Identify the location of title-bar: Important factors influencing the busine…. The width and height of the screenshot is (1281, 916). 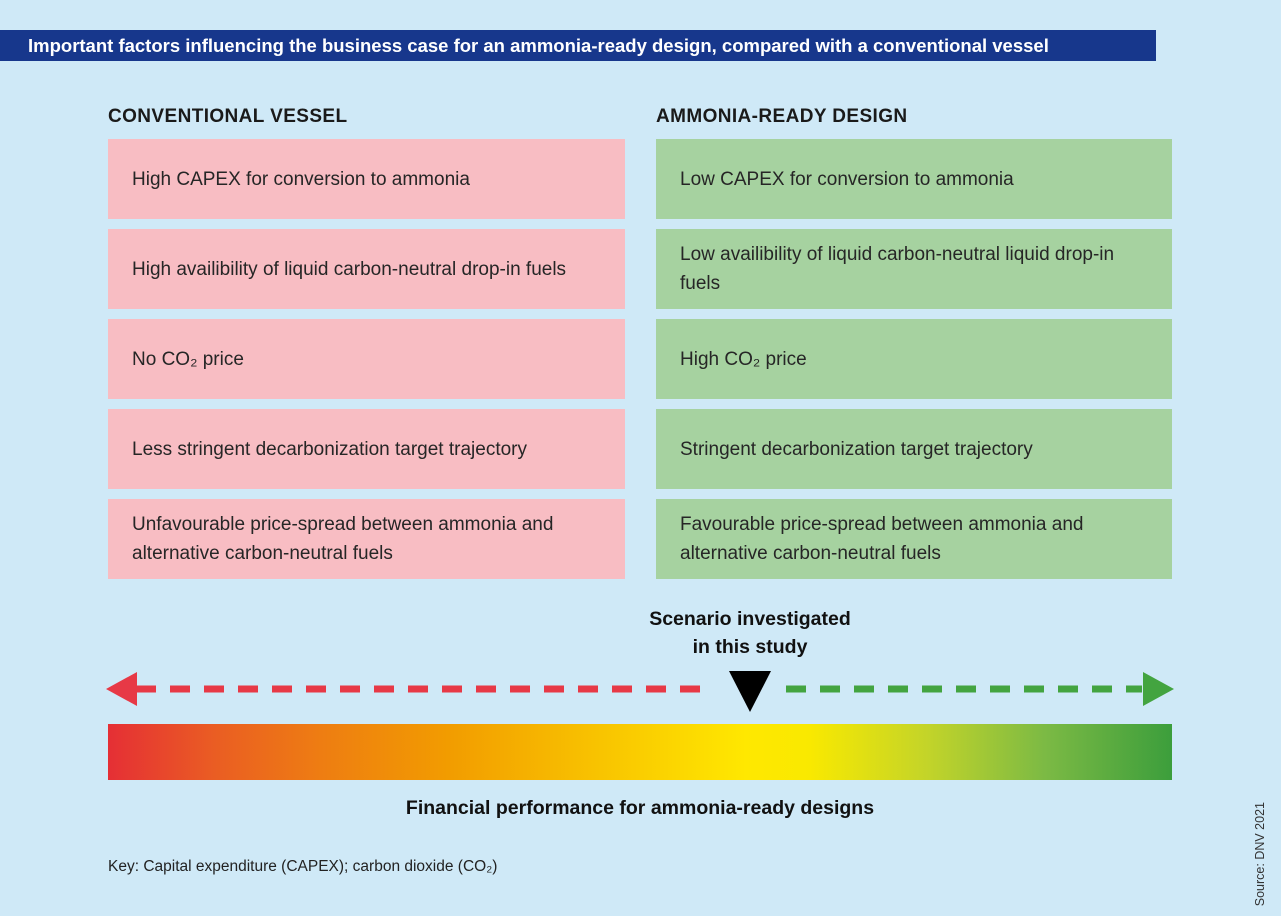
(578, 45).